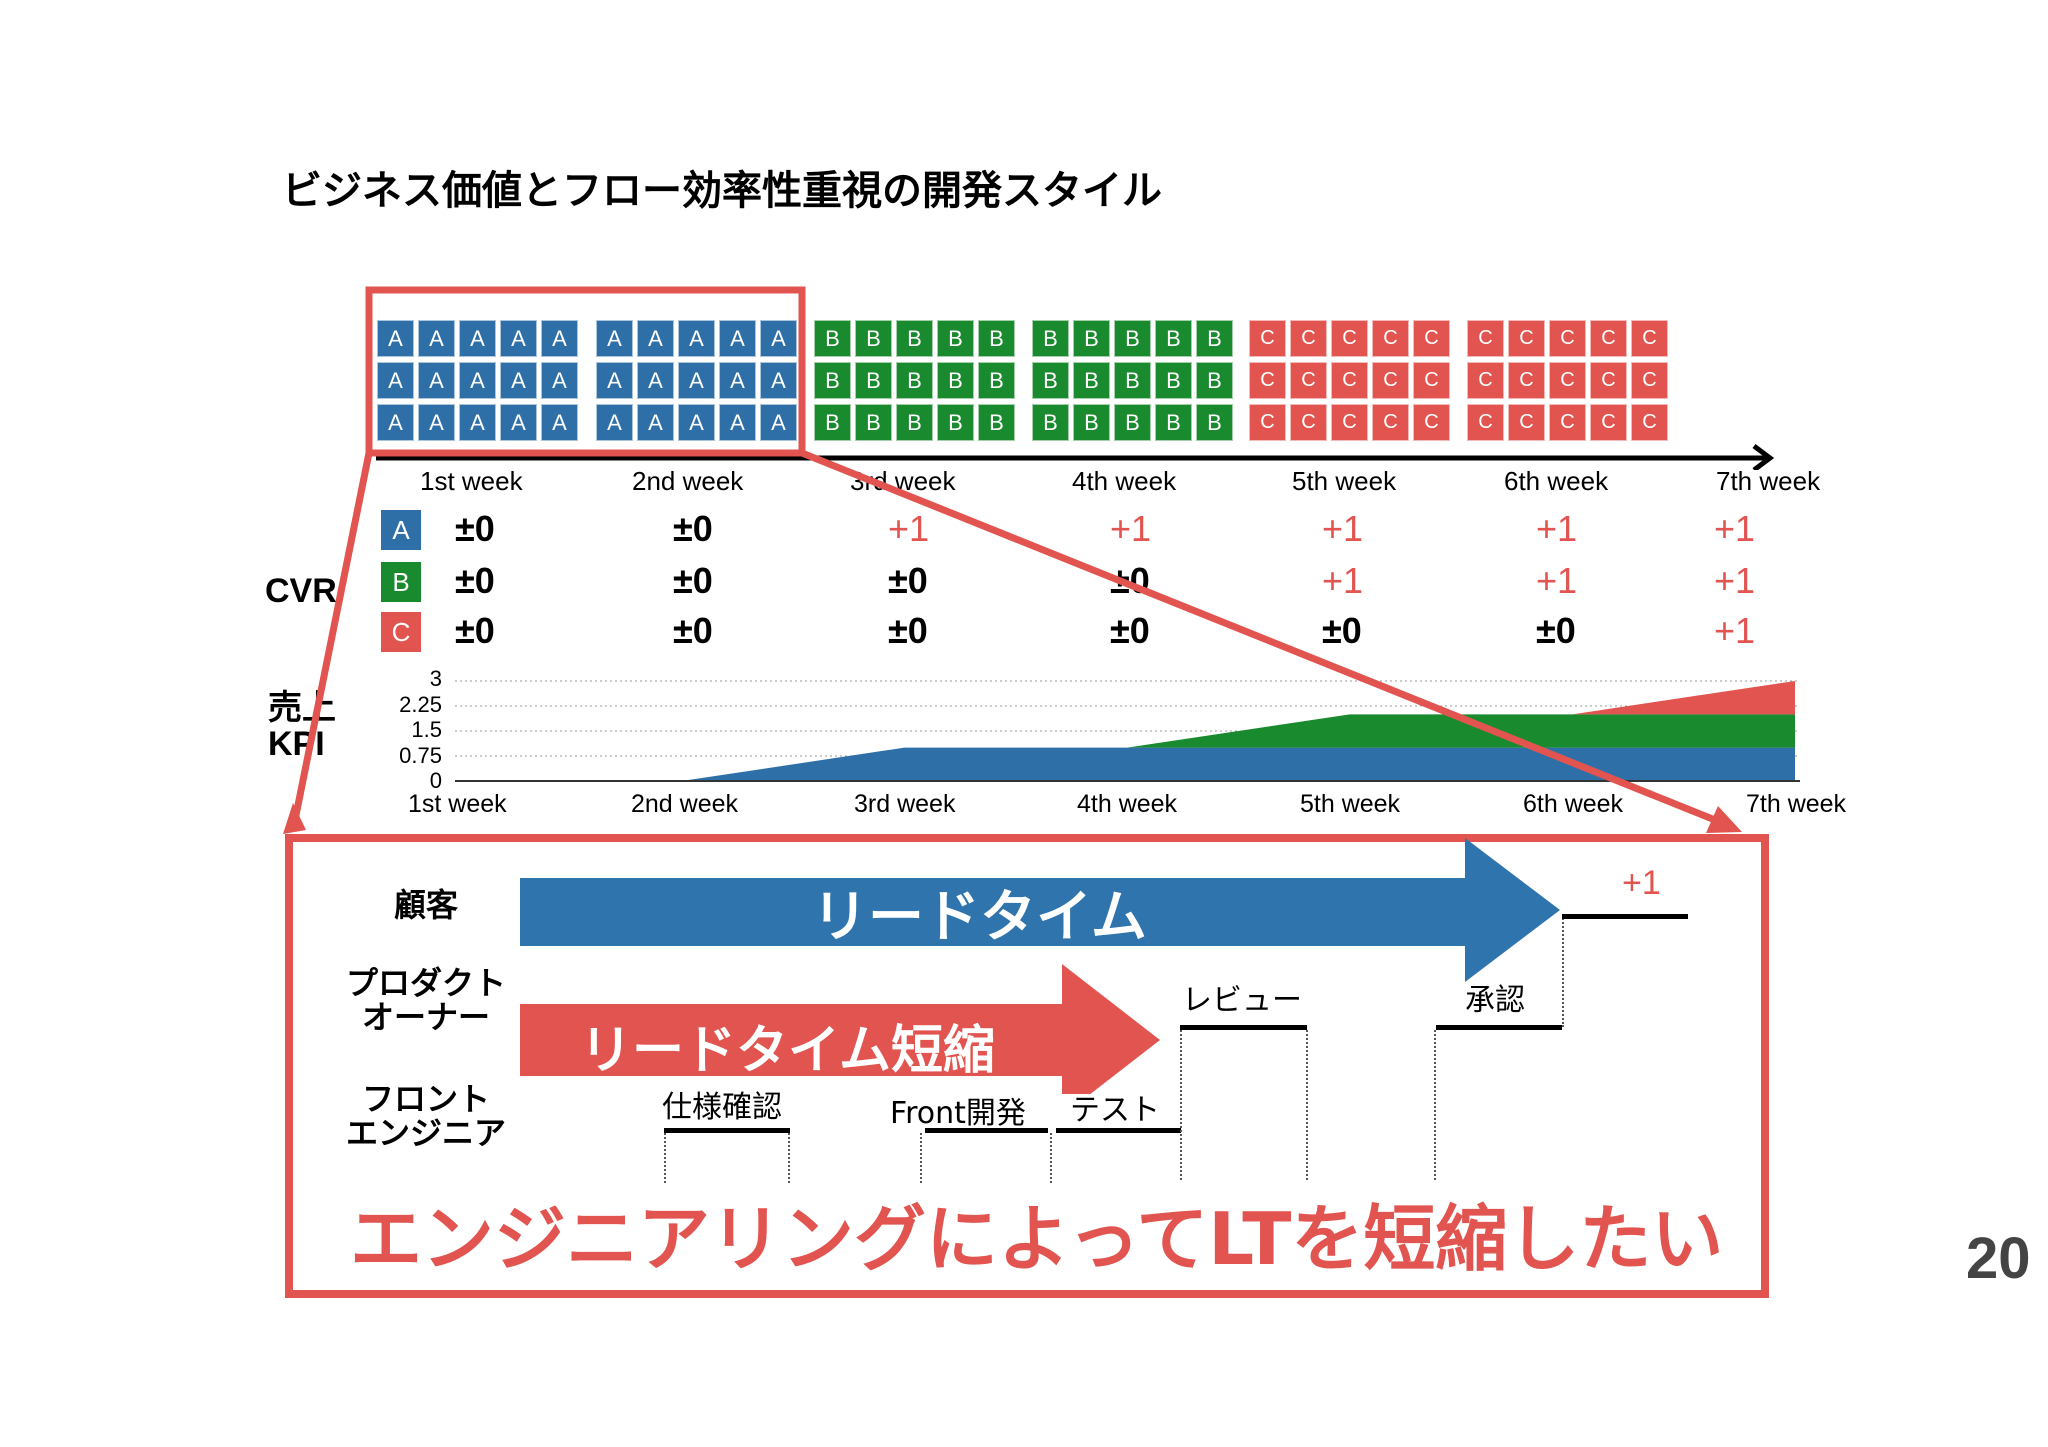 Image resolution: width=2048 pixels, height=1447 pixels. What do you see at coordinates (426, 729) in the screenshot?
I see `kpi-y-tick-label: 1.5` at bounding box center [426, 729].